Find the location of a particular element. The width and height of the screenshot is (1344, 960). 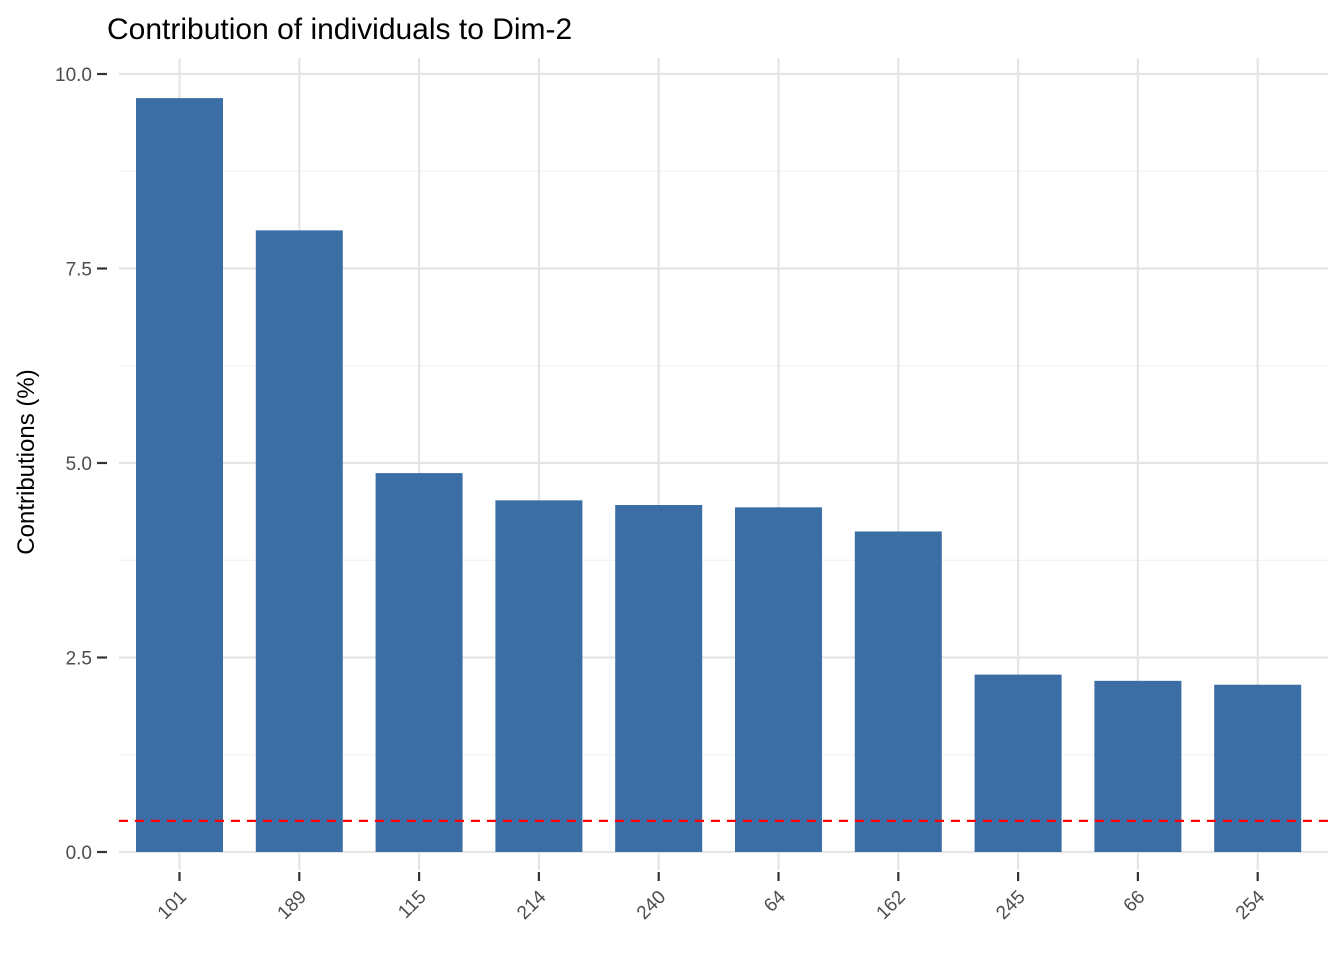

y-axis-title: Contributions (%) is located at coordinates (26, 461).